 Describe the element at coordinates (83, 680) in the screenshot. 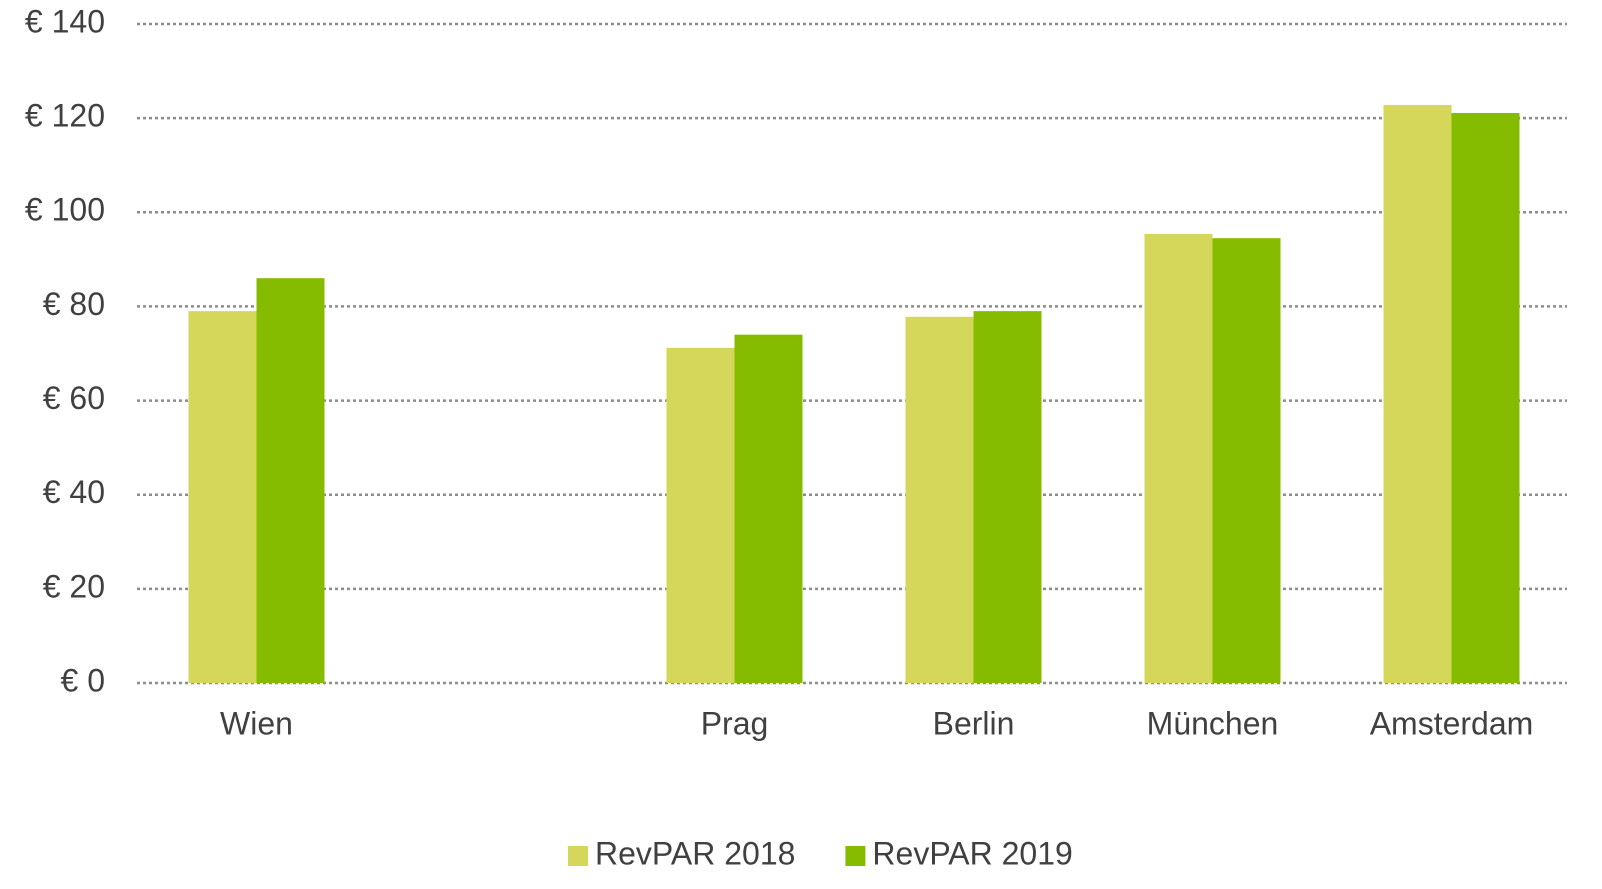

I see `y-tick-label: € 0` at that location.